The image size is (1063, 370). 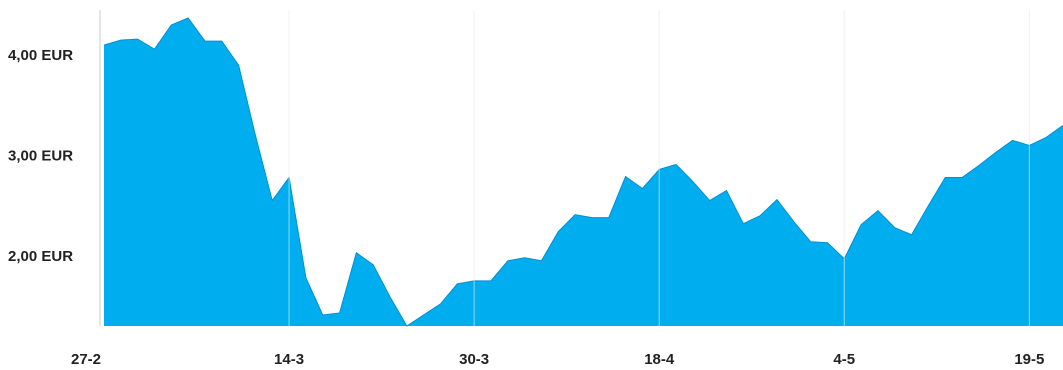 I want to click on x-tick-label: 19-5, so click(x=1029, y=359).